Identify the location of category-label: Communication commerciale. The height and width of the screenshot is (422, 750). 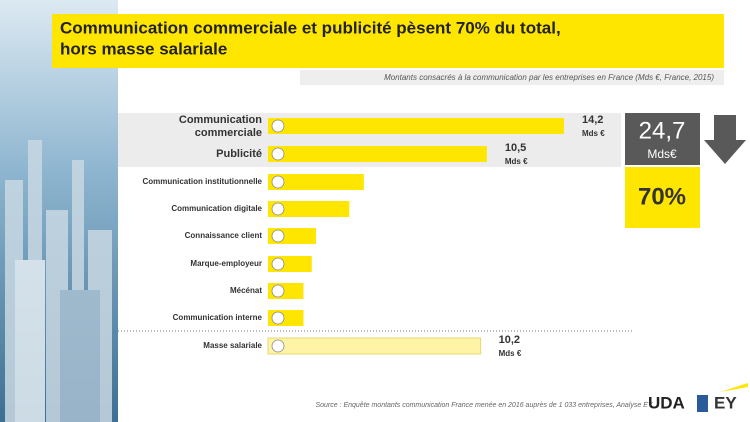
(220, 126).